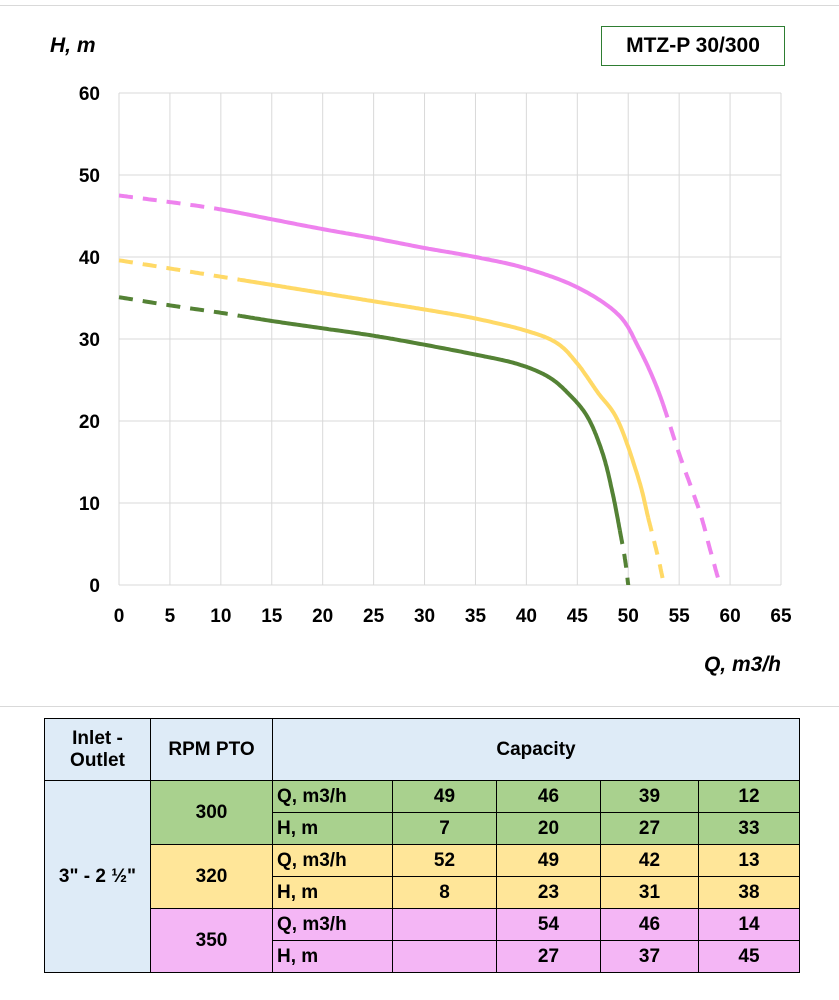 The image size is (839, 1000). Describe the element at coordinates (649, 860) in the screenshot. I see `table-cell: 42` at that location.